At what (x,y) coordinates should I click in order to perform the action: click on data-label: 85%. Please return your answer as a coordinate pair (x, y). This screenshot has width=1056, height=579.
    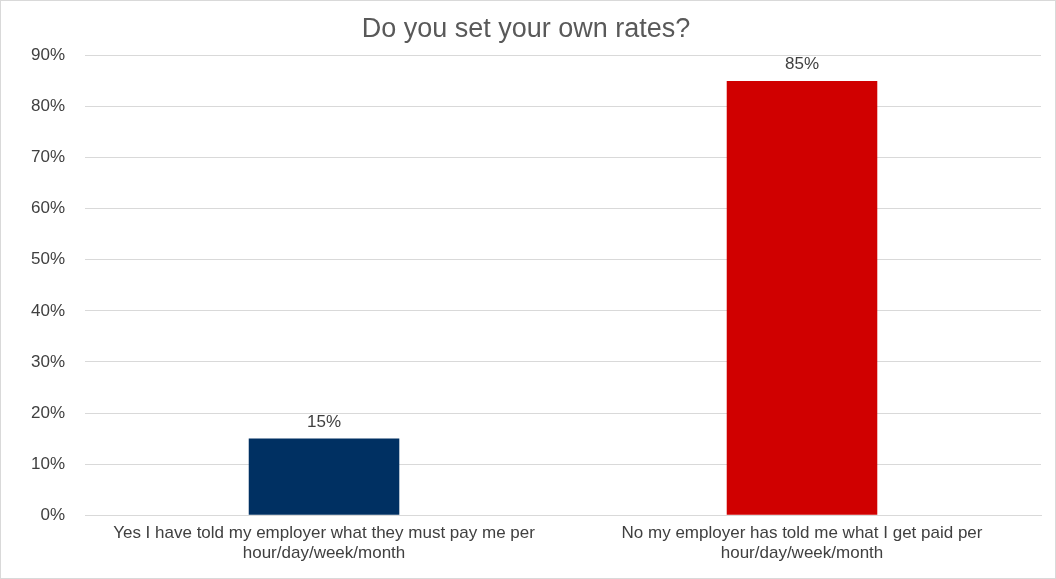
    Looking at the image, I should click on (802, 64).